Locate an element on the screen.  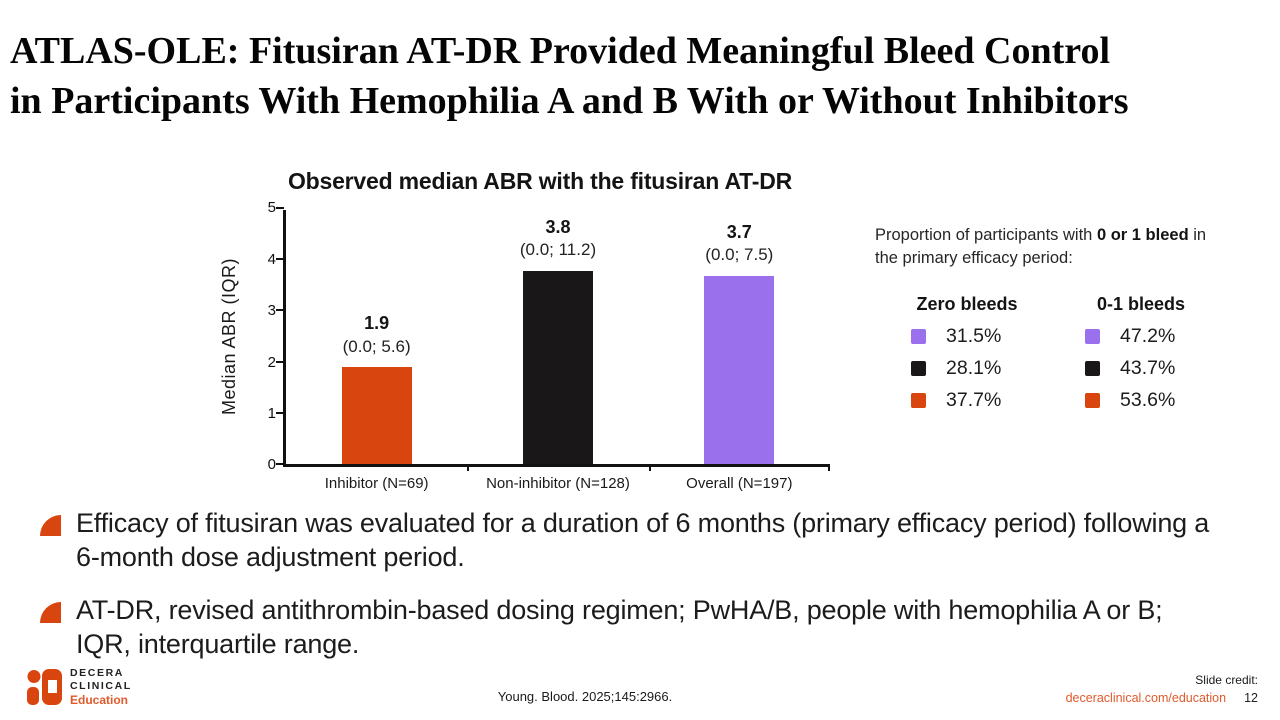
bar-group-inhibitor: 1.9 (0.0; 5.6) Inhibitor (N=69) is located at coordinates (376, 351).